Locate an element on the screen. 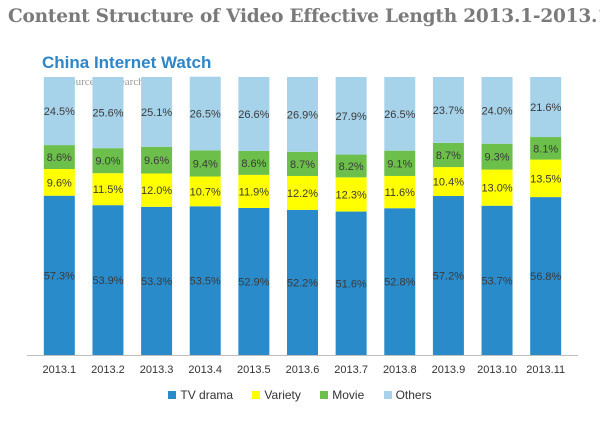  data-label-movie: 9.3% is located at coordinates (497, 158).